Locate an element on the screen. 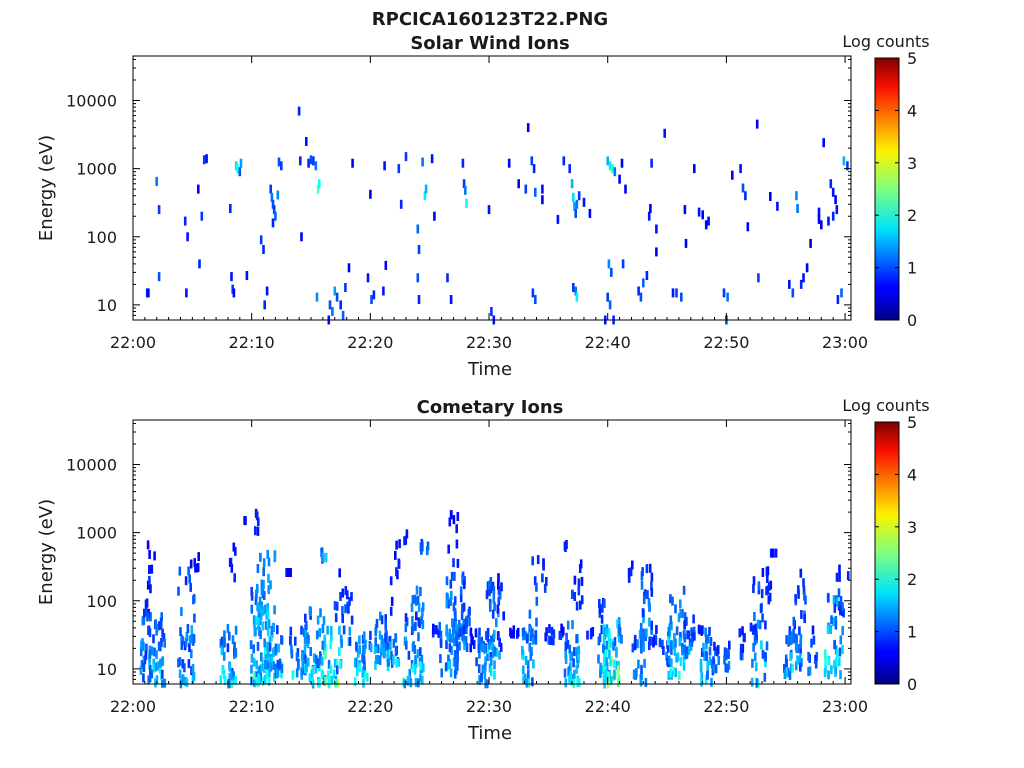 The height and width of the screenshot is (768, 1024). x-tick-label: 22:40 is located at coordinates (608, 342).